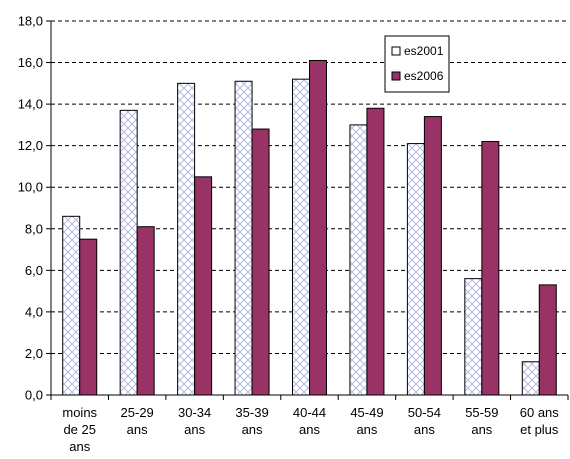  Describe the element at coordinates (34, 228) in the screenshot. I see `y-tick-label: 8,0` at that location.